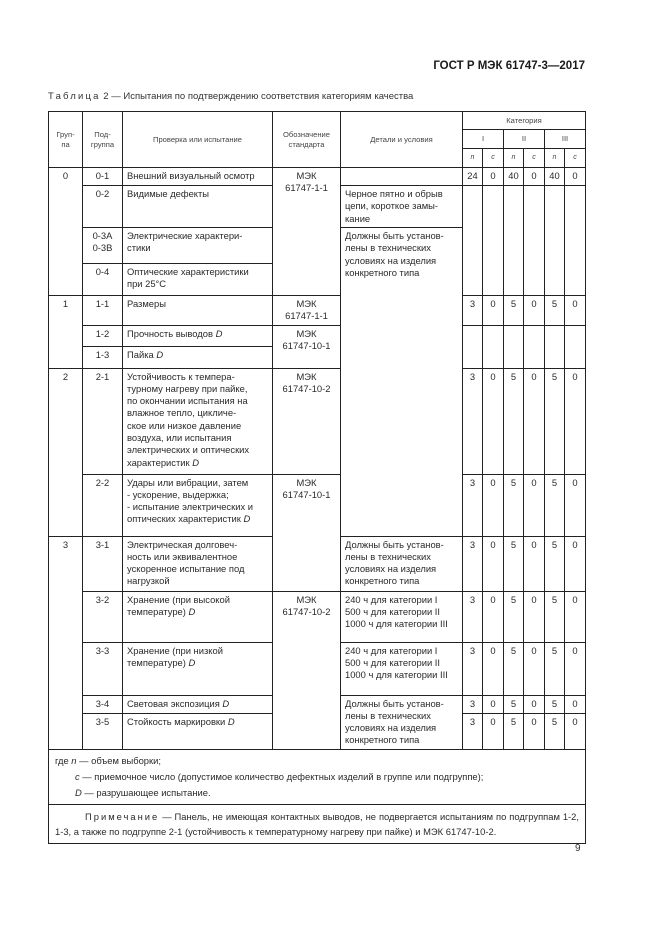 This screenshot has height=935, width=661. I want to click on legend-prefix: где, so click(63, 760).